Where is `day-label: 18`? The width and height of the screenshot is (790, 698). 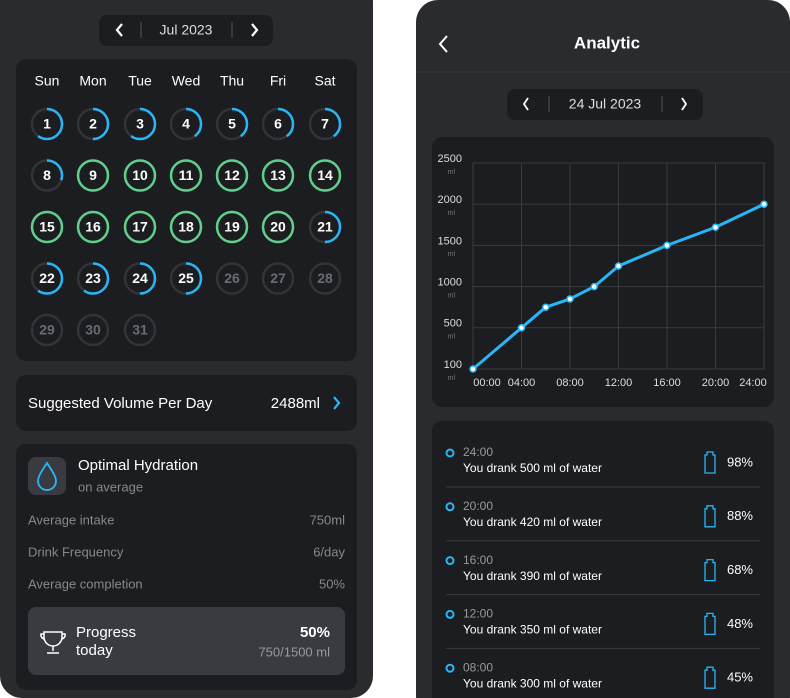
day-label: 18 is located at coordinates (186, 227).